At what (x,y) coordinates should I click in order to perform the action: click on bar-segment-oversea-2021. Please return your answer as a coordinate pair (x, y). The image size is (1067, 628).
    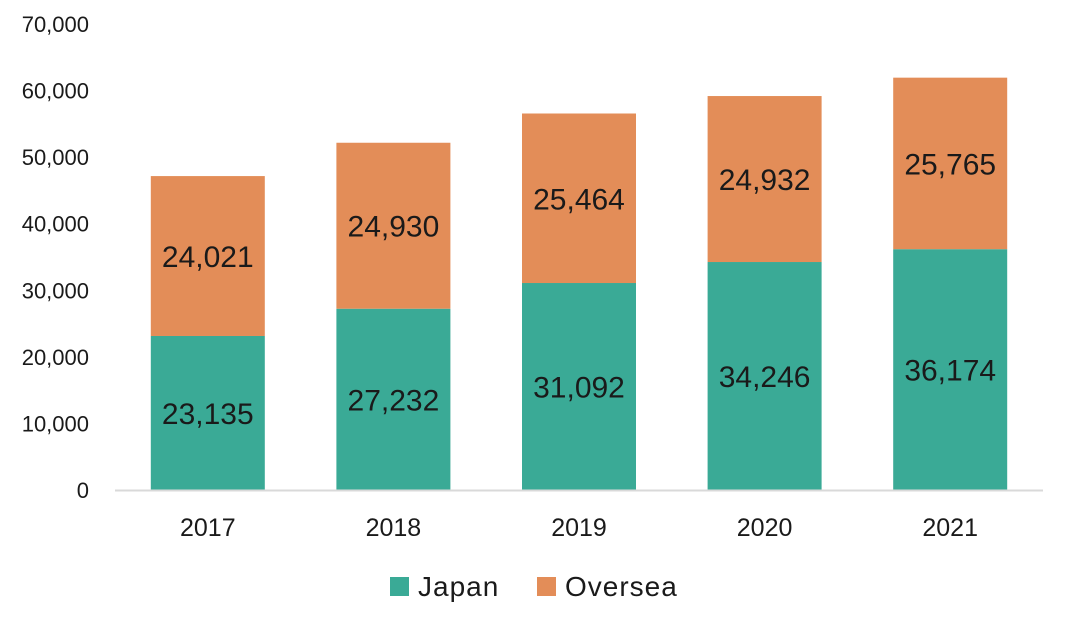
    Looking at the image, I should click on (950, 163).